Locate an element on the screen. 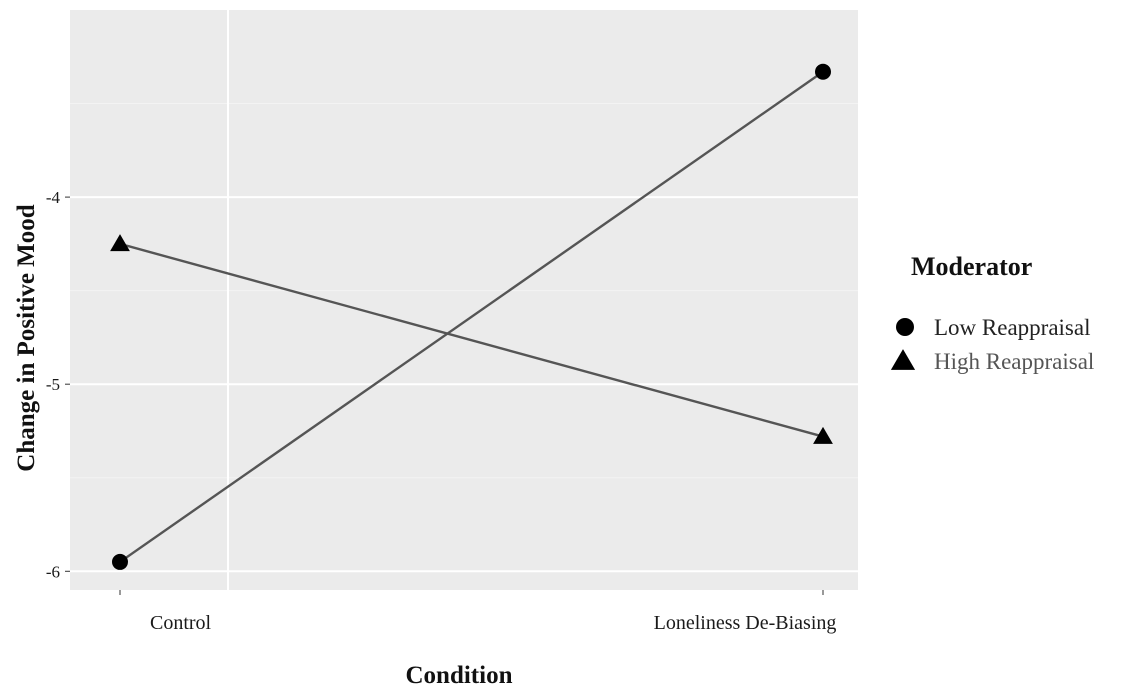  legend-title: Moderator is located at coordinates (971, 266).